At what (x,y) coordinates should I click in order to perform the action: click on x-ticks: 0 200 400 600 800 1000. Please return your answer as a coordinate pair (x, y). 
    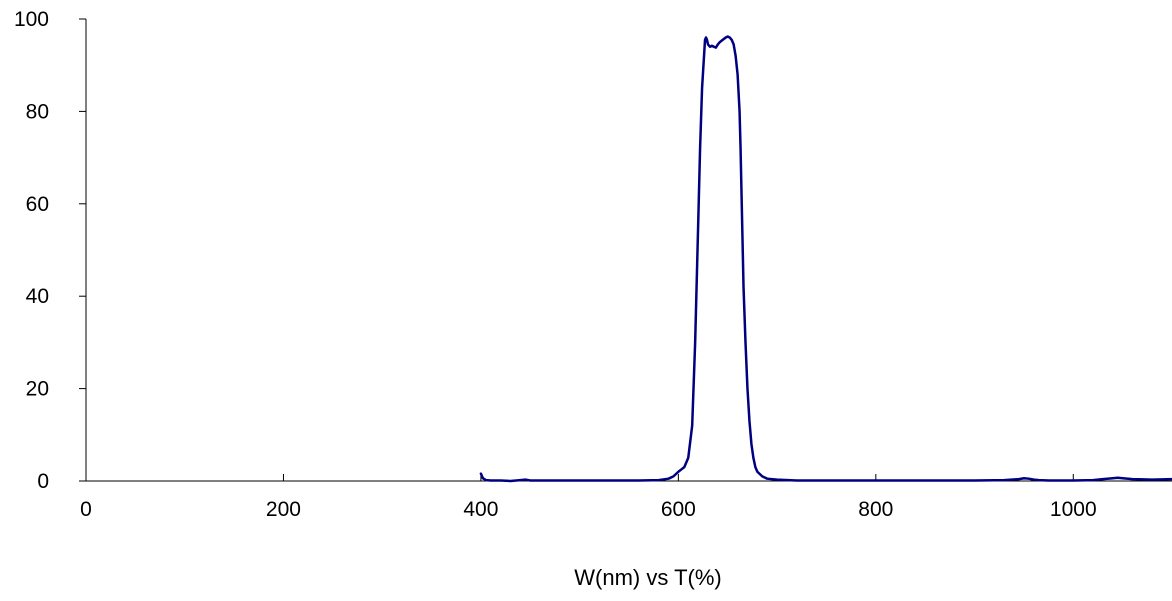
    Looking at the image, I should click on (588, 497).